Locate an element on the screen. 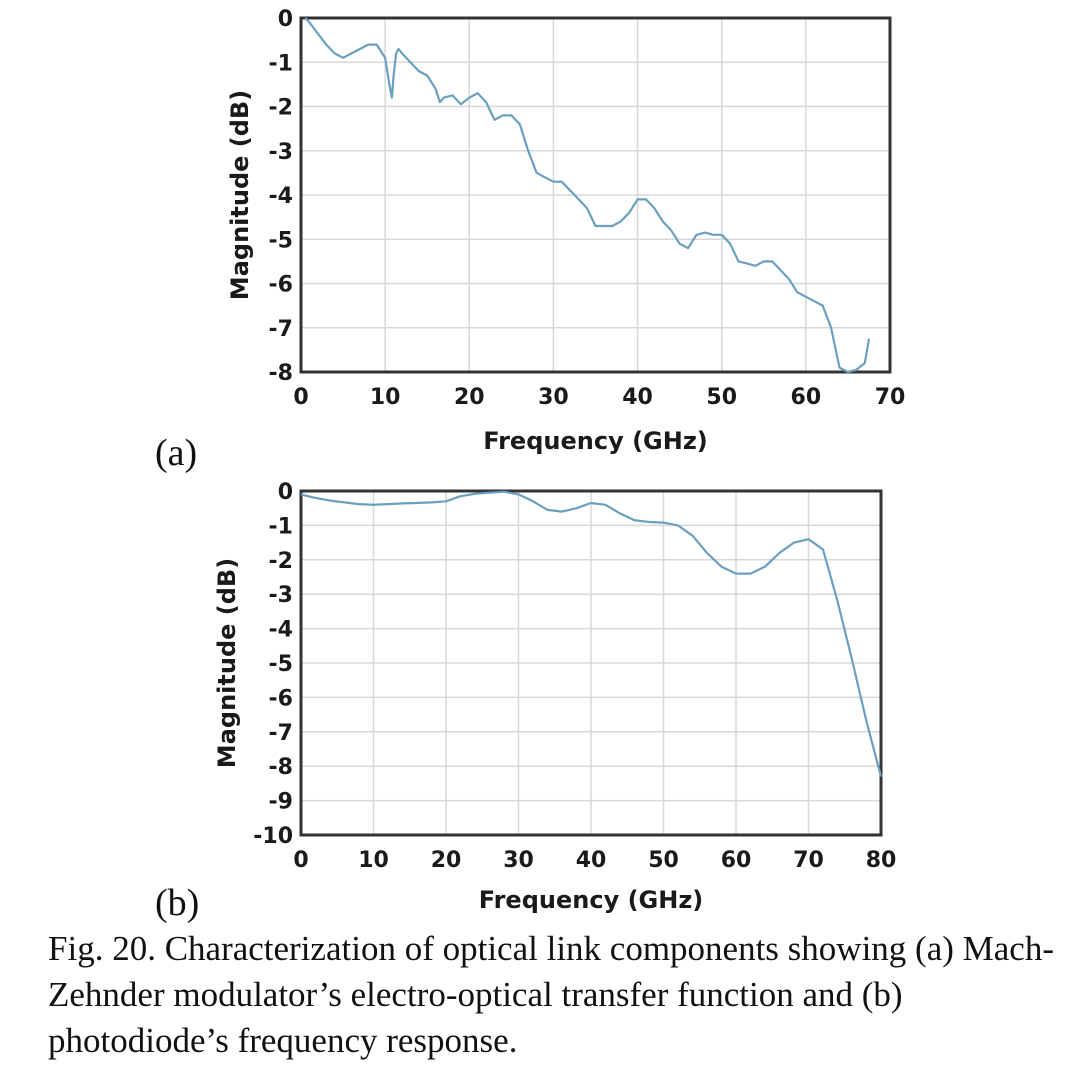 This screenshot has height=1084, width=1080. y-tick-label: -9 is located at coordinates (281, 802).